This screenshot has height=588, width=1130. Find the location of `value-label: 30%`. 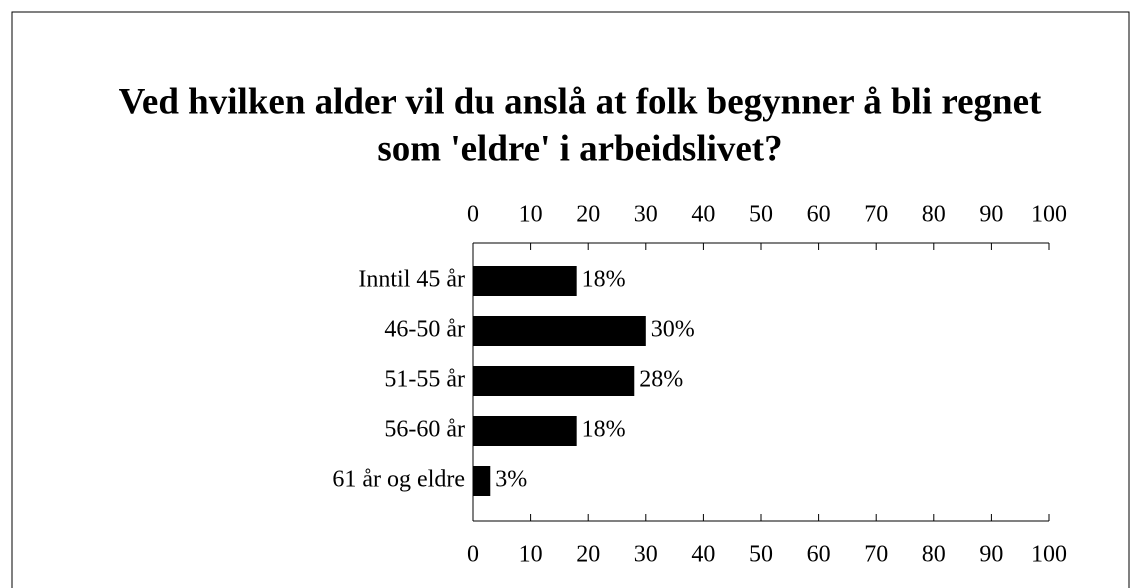

value-label: 30% is located at coordinates (673, 330).